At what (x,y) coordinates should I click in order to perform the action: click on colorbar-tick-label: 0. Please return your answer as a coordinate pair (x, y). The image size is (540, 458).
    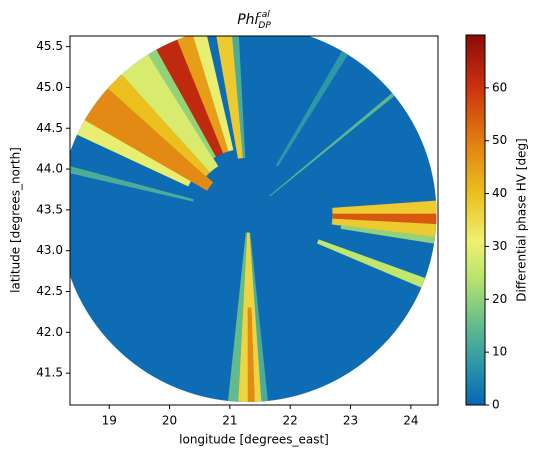
    Looking at the image, I should click on (496, 405).